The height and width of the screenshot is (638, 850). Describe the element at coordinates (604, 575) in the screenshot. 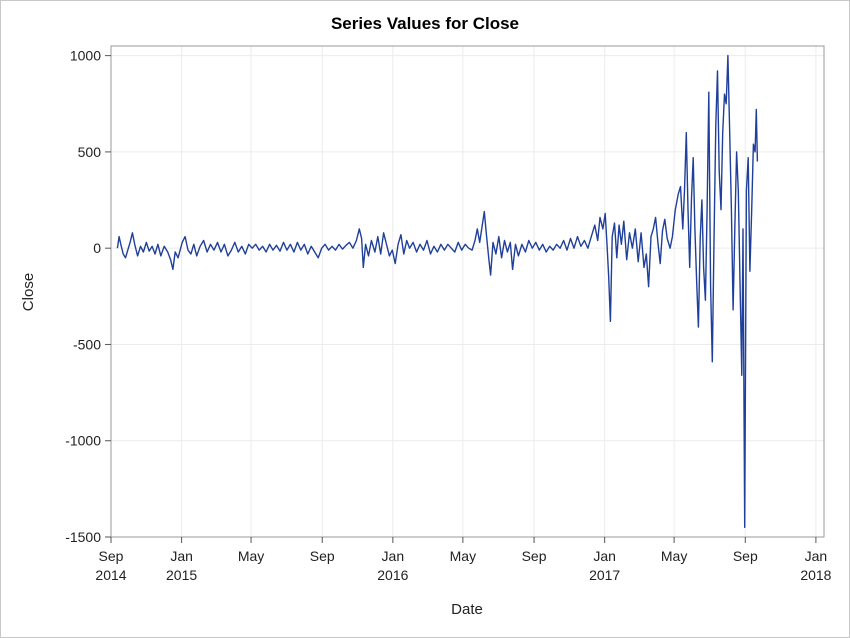

I see `x-tick-year-label: 2017` at that location.